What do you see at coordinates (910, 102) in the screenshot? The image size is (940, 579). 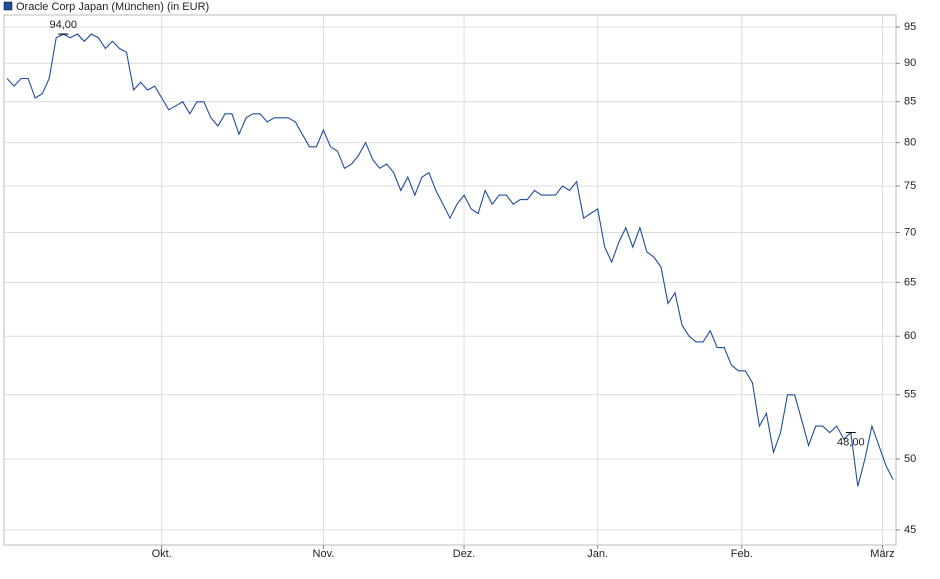 I see `y-tick-label: 85` at bounding box center [910, 102].